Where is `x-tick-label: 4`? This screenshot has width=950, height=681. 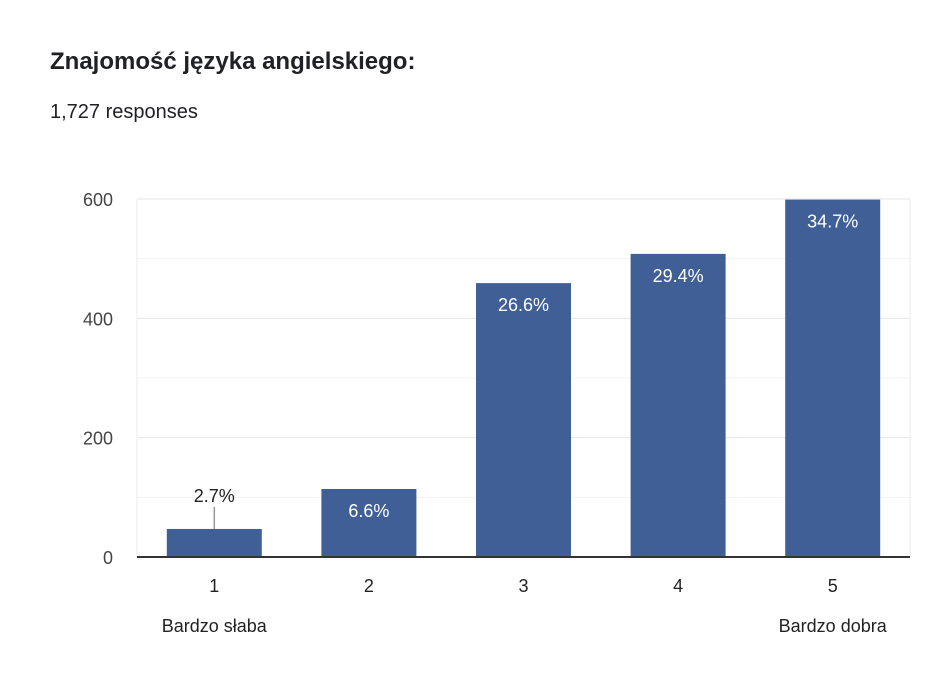 x-tick-label: 4 is located at coordinates (678, 586).